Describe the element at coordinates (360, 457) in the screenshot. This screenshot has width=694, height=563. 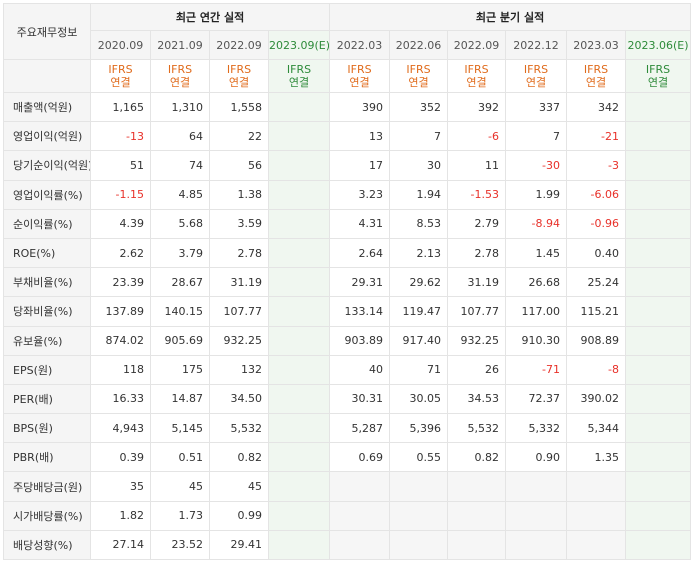
I see `value-cell: 0.69` at that location.